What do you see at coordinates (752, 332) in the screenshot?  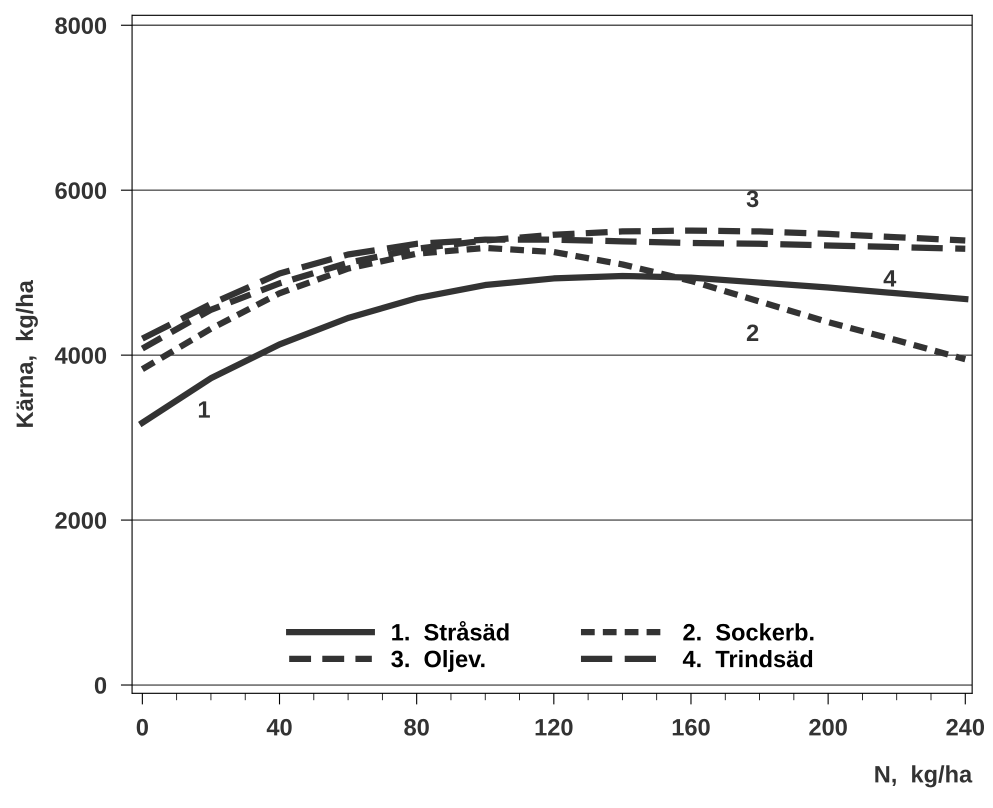 I see `annotation: 2` at bounding box center [752, 332].